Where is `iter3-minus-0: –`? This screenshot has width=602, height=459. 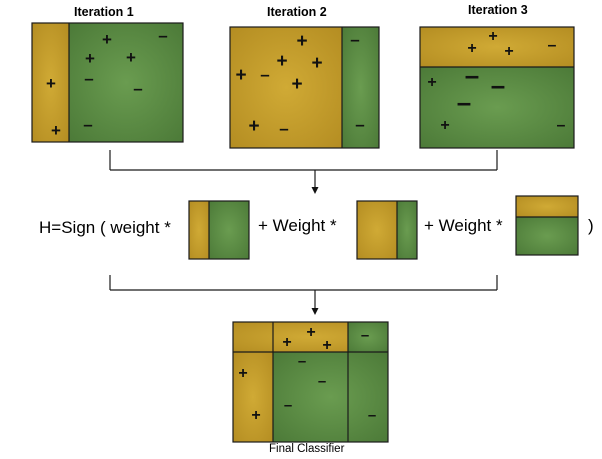 iter3-minus-0: – is located at coordinates (552, 45).